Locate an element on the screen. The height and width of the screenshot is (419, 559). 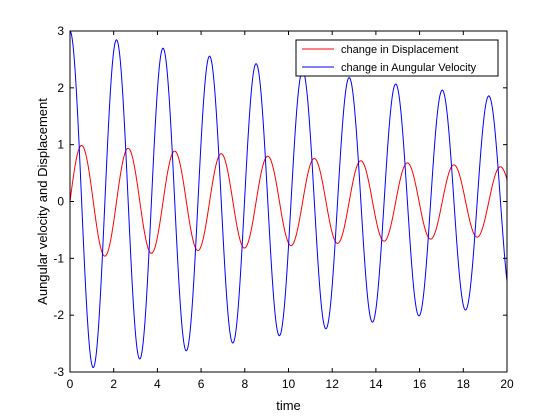
x-tick-label: 0 is located at coordinates (70, 384).